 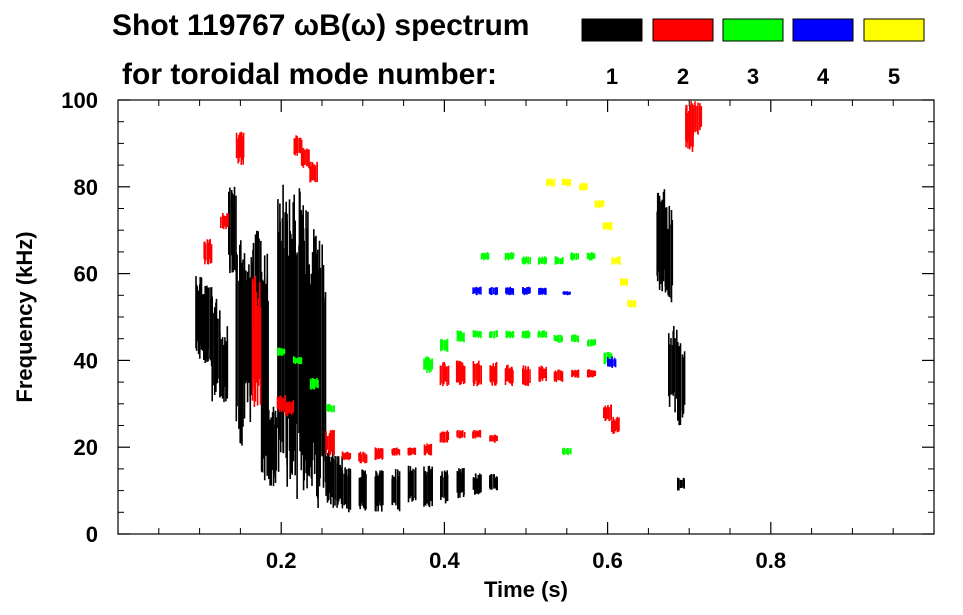 What do you see at coordinates (526, 589) in the screenshot?
I see `x-axis-label: Time (s)` at bounding box center [526, 589].